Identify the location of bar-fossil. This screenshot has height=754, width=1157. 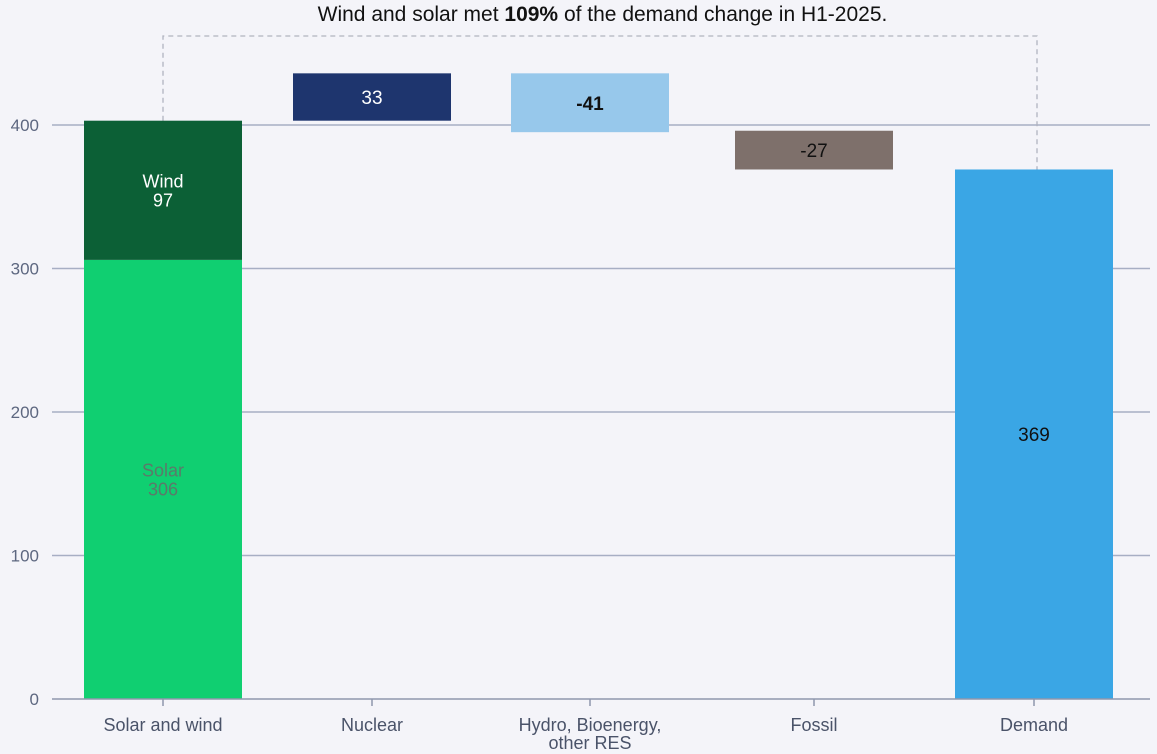
(814, 150).